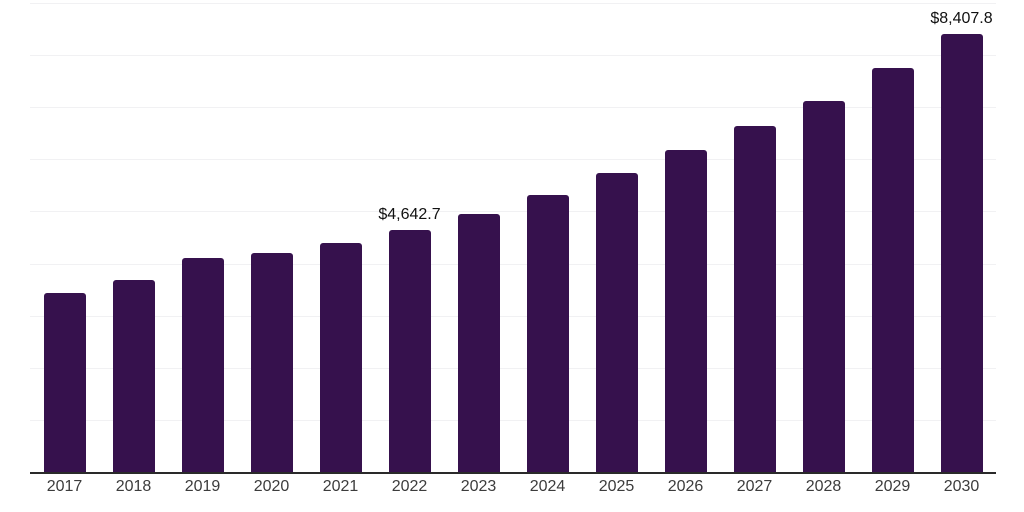 The height and width of the screenshot is (512, 1024). What do you see at coordinates (202, 486) in the screenshot?
I see `x-axis-label-2019: 2019` at bounding box center [202, 486].